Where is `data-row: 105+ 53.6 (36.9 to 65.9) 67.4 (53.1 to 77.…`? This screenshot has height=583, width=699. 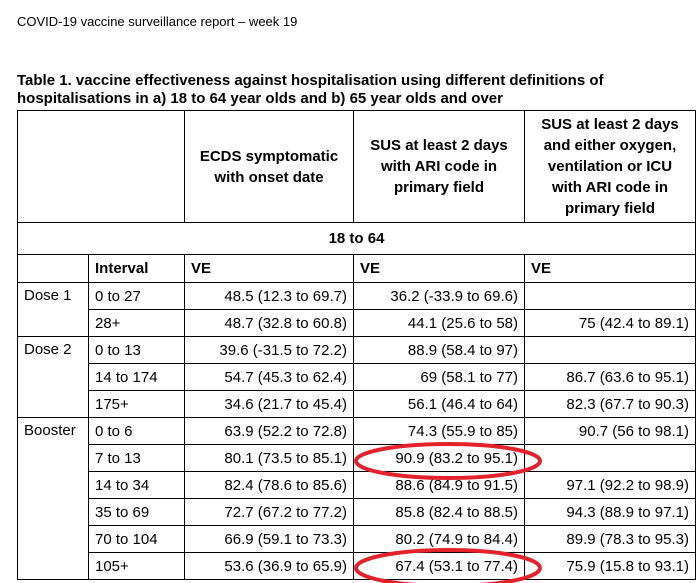
data-row: 105+ 53.6 (36.9 to 65.9) 67.4 (53.1 to 77.… is located at coordinates (357, 566).